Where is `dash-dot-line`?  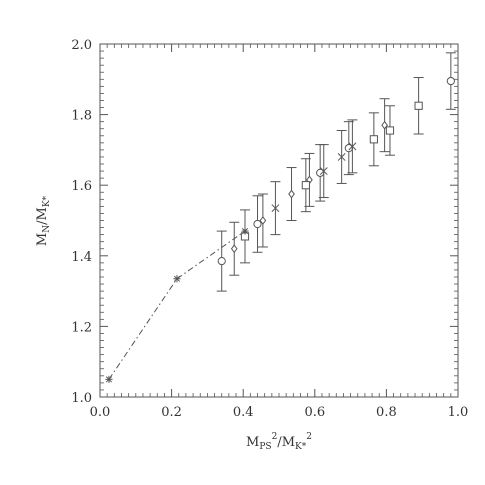 dash-dot-line is located at coordinates (177, 305).